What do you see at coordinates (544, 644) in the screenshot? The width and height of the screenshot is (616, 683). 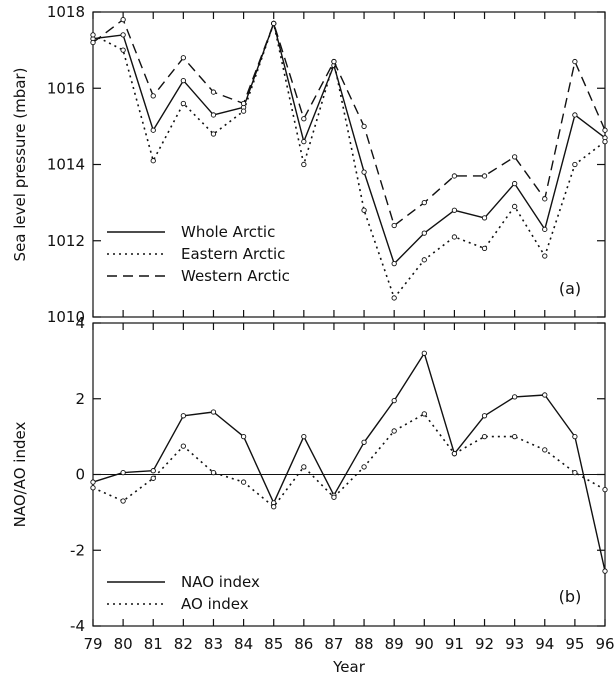 I see `x-tick-label: 94` at bounding box center [544, 644].